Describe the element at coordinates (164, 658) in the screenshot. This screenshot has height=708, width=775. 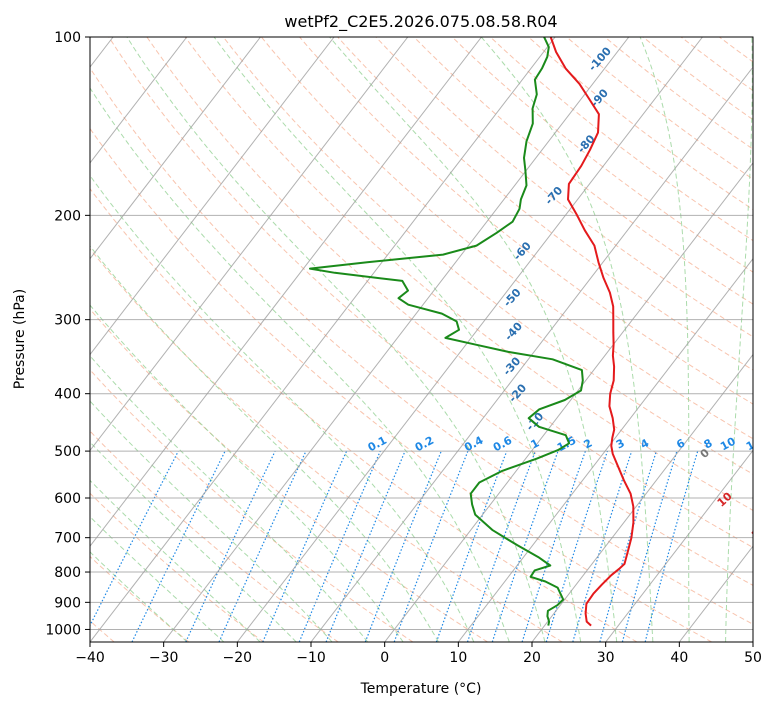
I see `x-tick-label: −30` at that location.